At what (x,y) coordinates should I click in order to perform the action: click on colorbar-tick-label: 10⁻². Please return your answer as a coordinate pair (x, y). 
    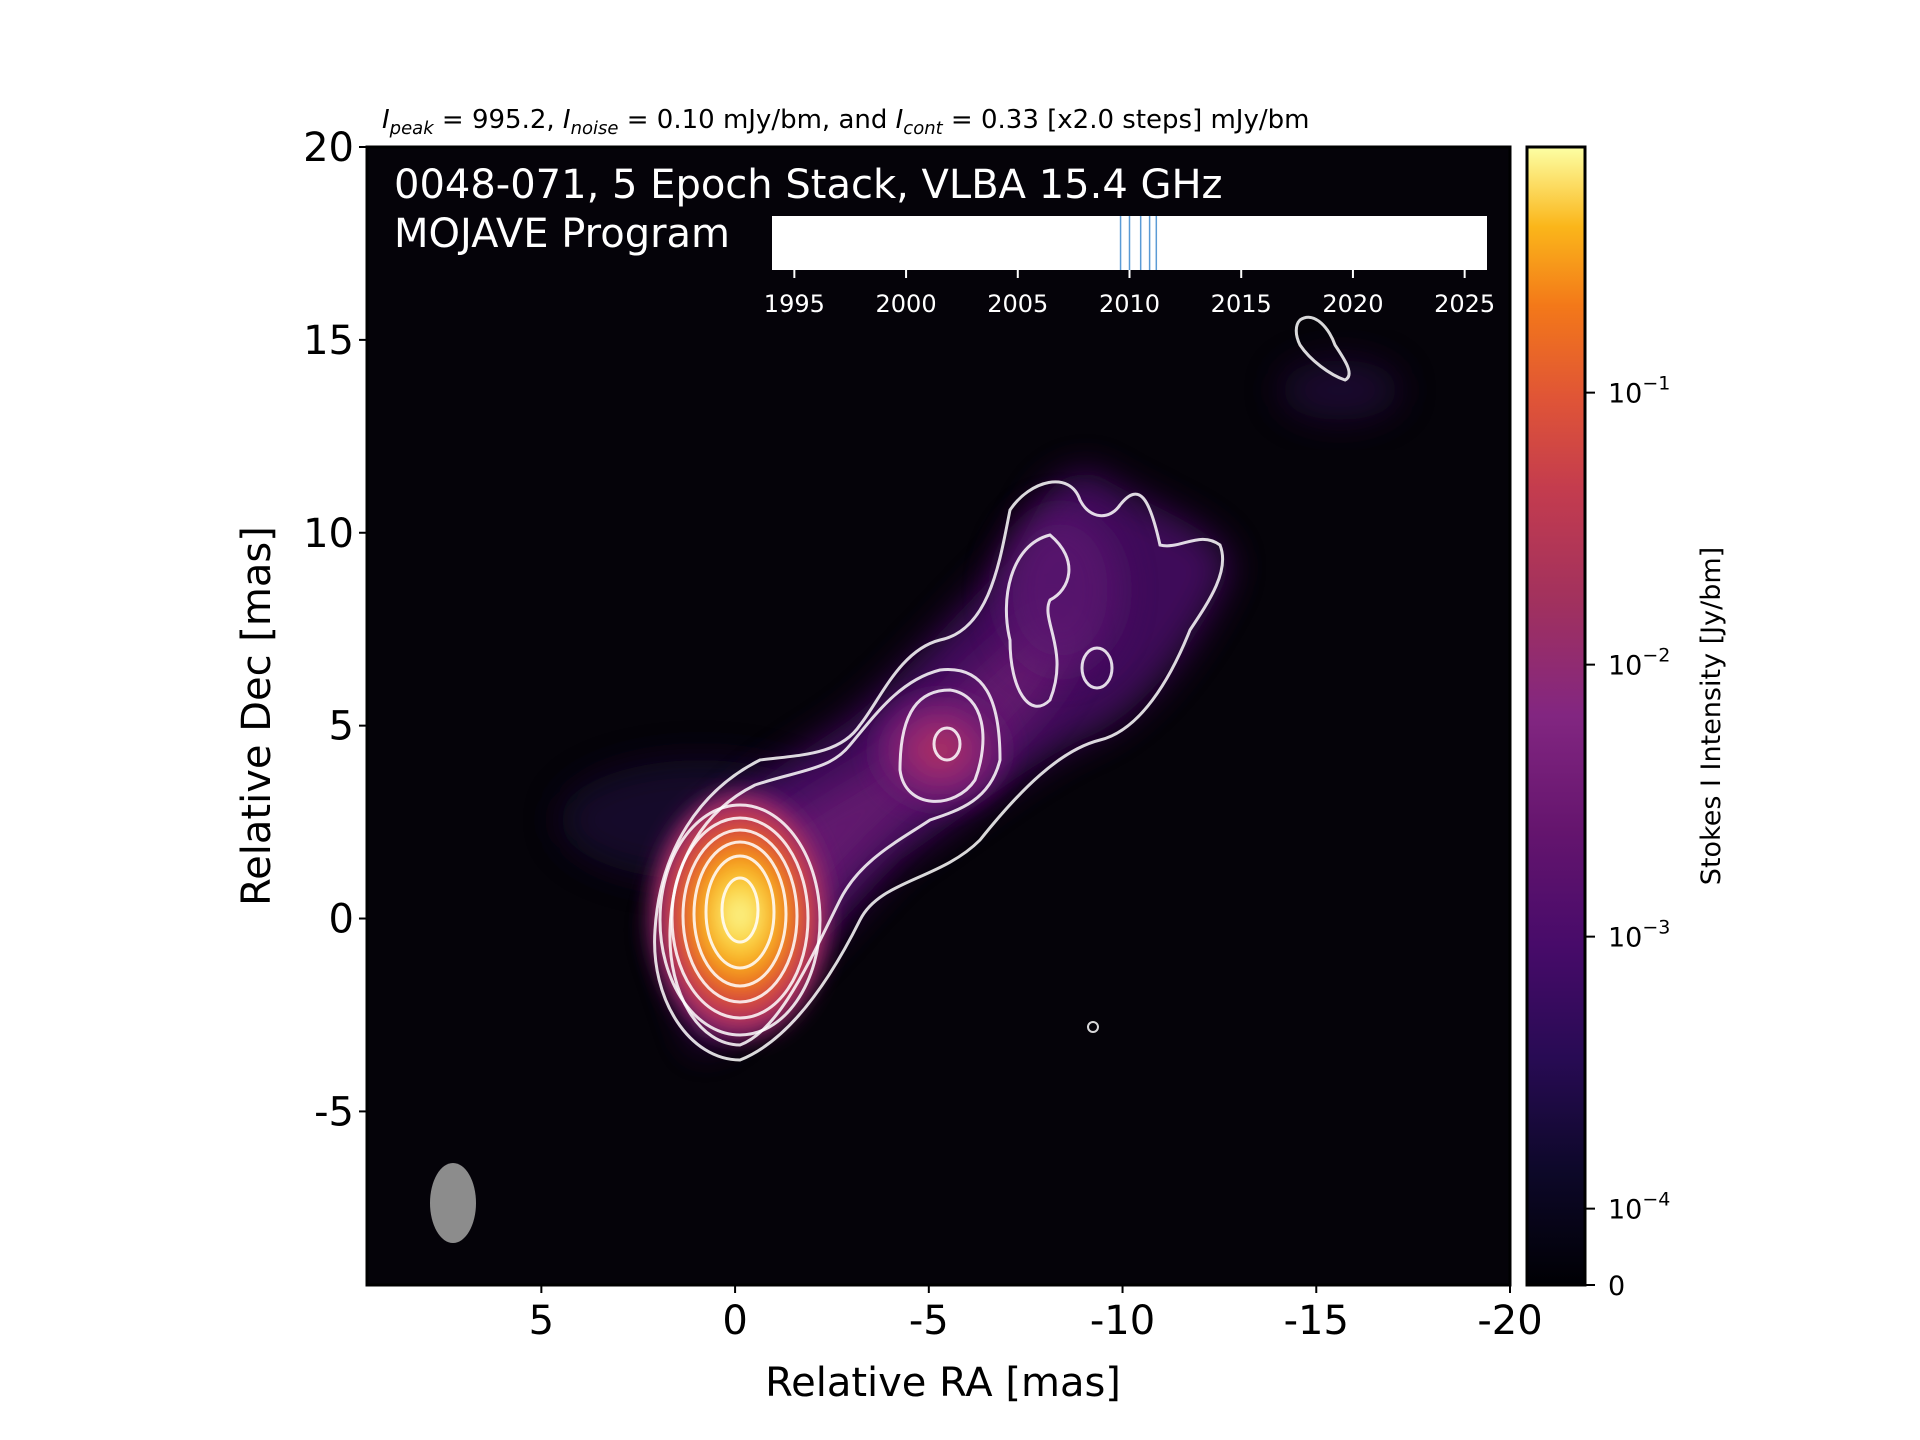
    Looking at the image, I should click on (1639, 663).